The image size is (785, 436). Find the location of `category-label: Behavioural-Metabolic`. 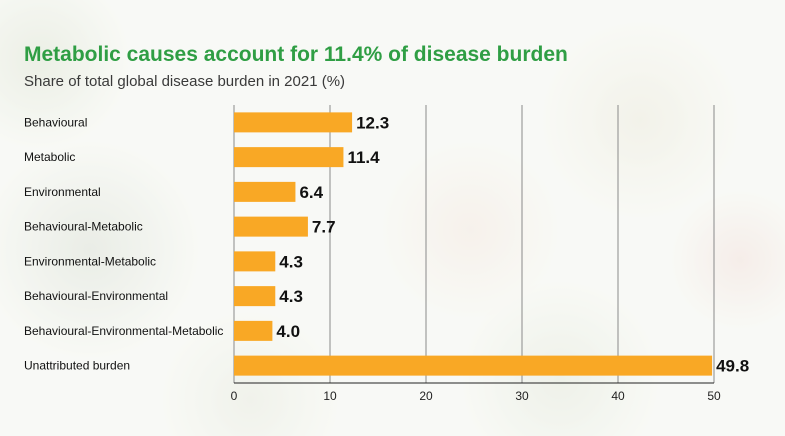

category-label: Behavioural-Metabolic is located at coordinates (83, 227).